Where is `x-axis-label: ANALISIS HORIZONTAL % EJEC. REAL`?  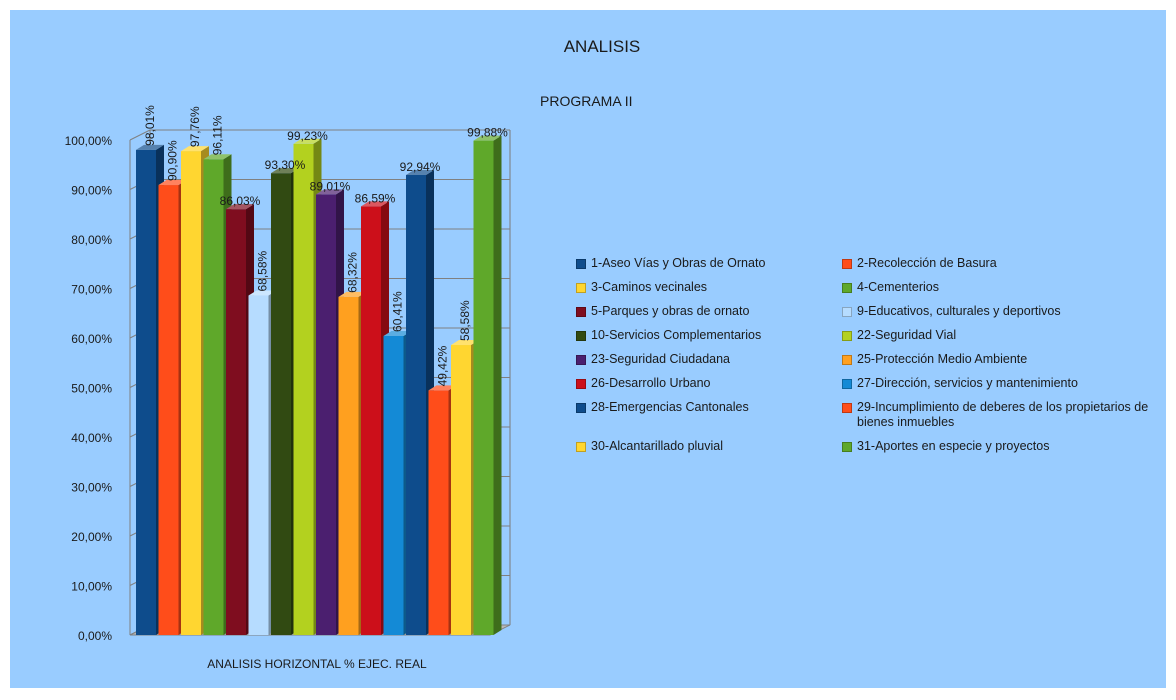
x-axis-label: ANALISIS HORIZONTAL % EJEC. REAL is located at coordinates (317, 664).